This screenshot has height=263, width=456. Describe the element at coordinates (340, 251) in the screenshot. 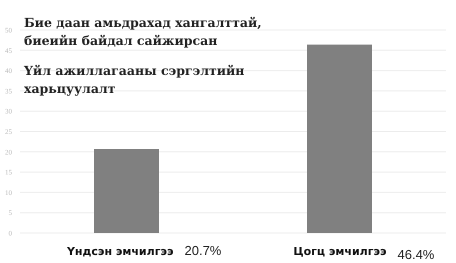

I see `x-tick-label: Цогц эмчилгээ` at that location.